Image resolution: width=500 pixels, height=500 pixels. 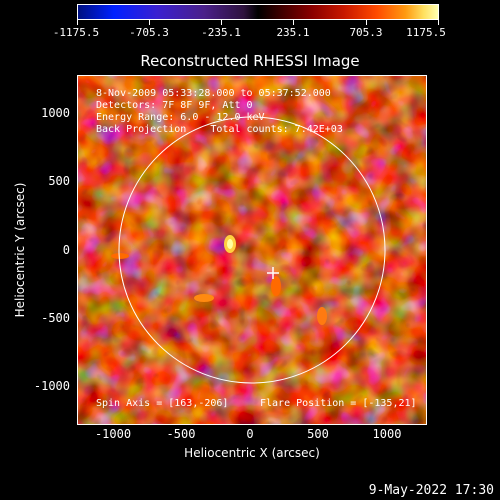 What do you see at coordinates (213, 93) in the screenshot?
I see `info-time-range: 8-Nov-2009 05:33:28.000 to 05:37:52.000` at bounding box center [213, 93].